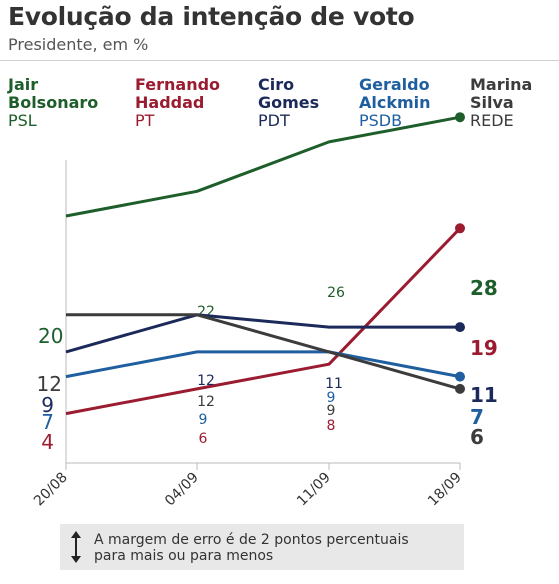  Describe the element at coordinates (460, 376) in the screenshot. I see `end-point-geraldo-alckmin` at that location.